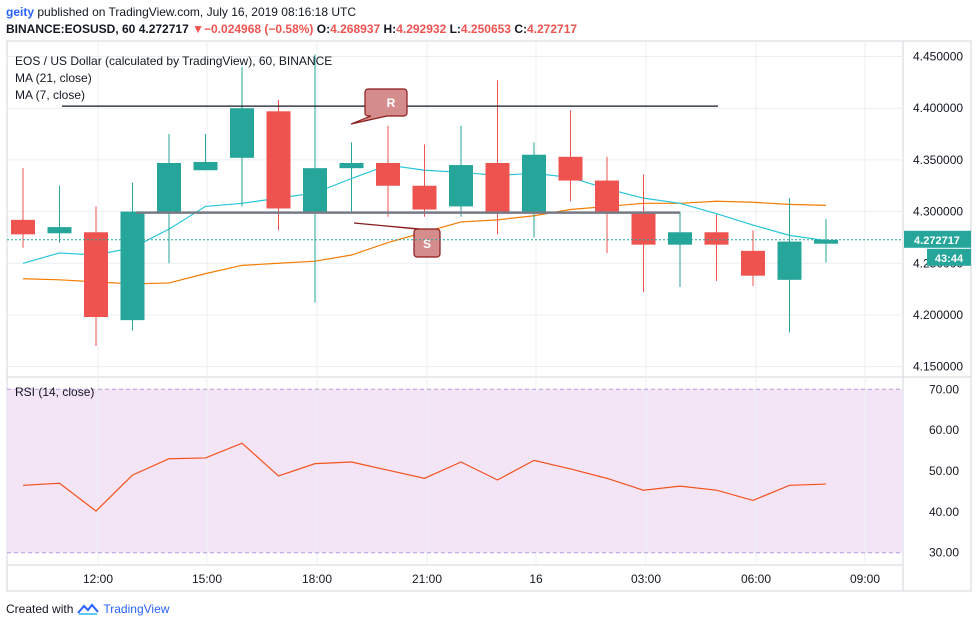 This screenshot has width=977, height=628. Describe the element at coordinates (355, 29) in the screenshot. I see `open-value: 4.268937` at that location.